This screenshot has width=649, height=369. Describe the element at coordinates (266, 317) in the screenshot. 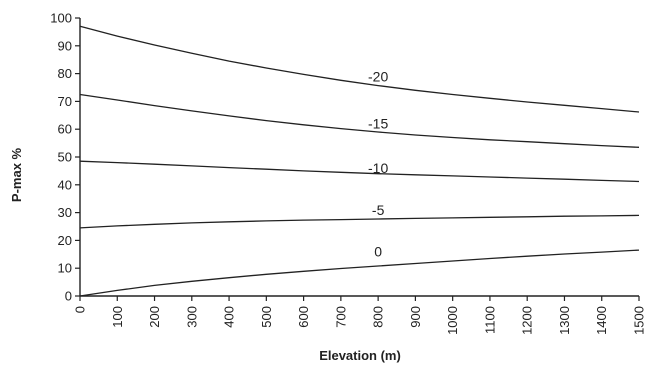

I see `x-tick-label: 500` at that location.